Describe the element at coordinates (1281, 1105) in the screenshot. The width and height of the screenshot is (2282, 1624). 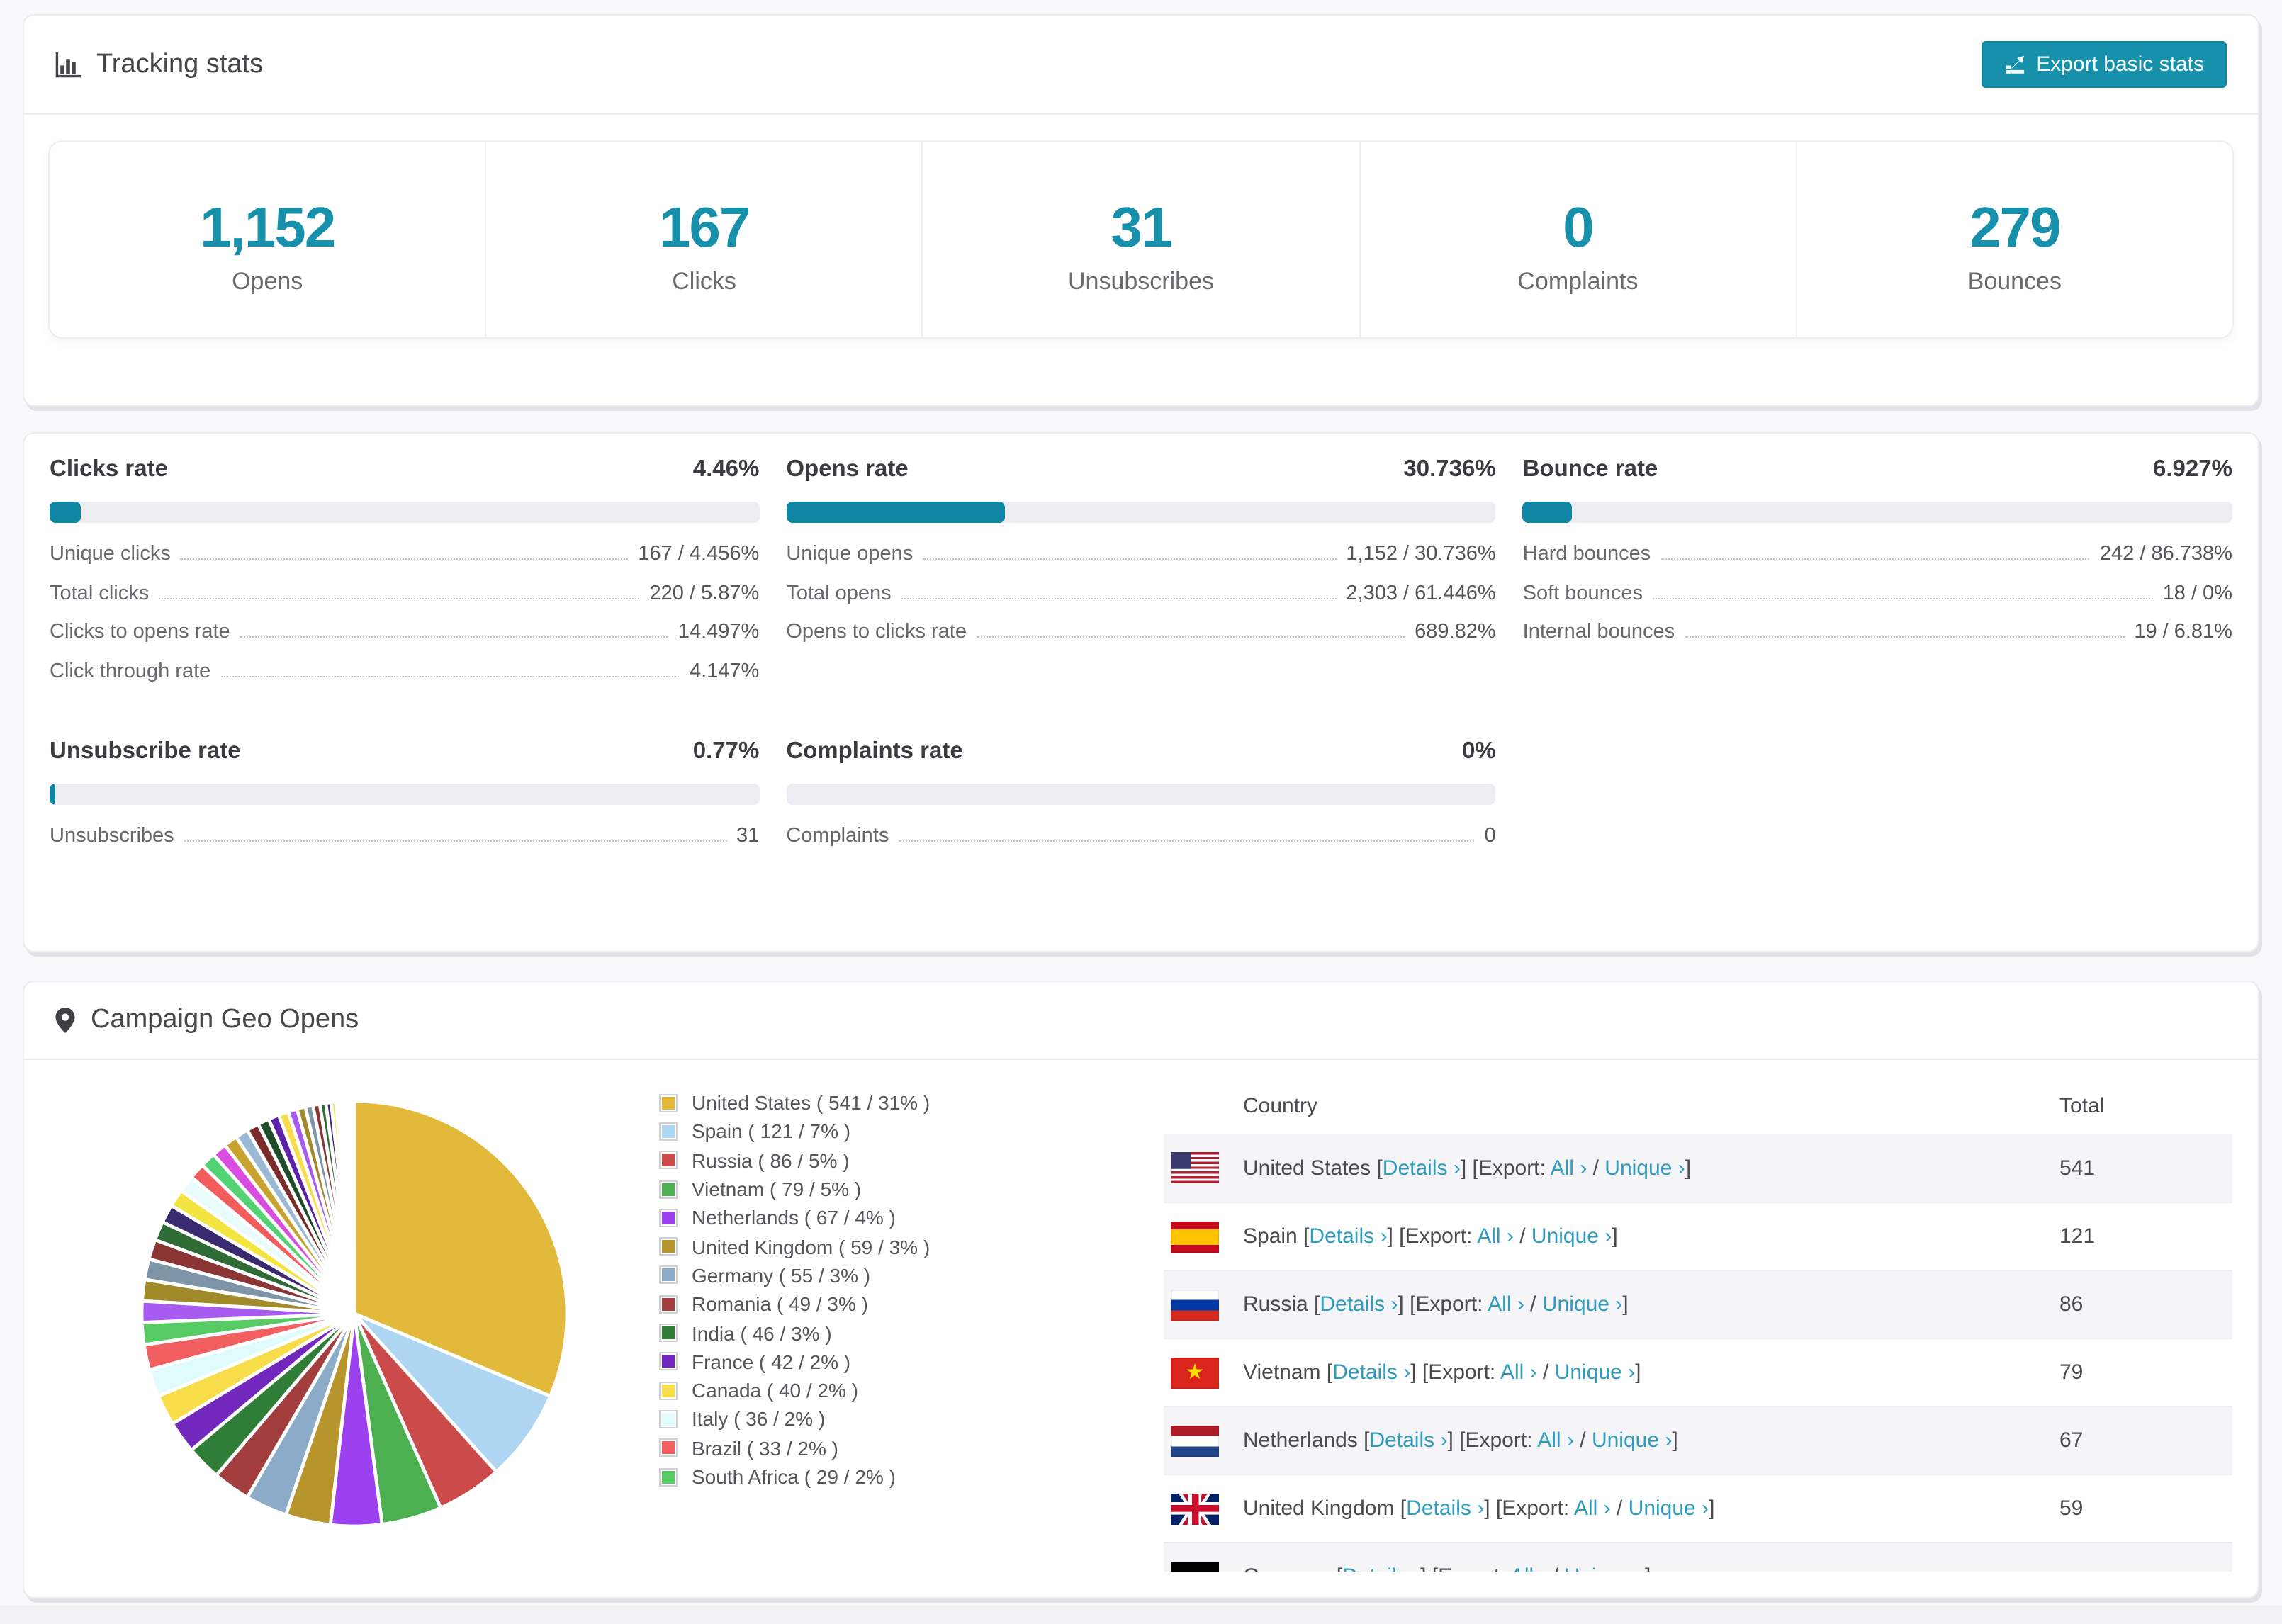
I see `country-column-header: Country` at that location.